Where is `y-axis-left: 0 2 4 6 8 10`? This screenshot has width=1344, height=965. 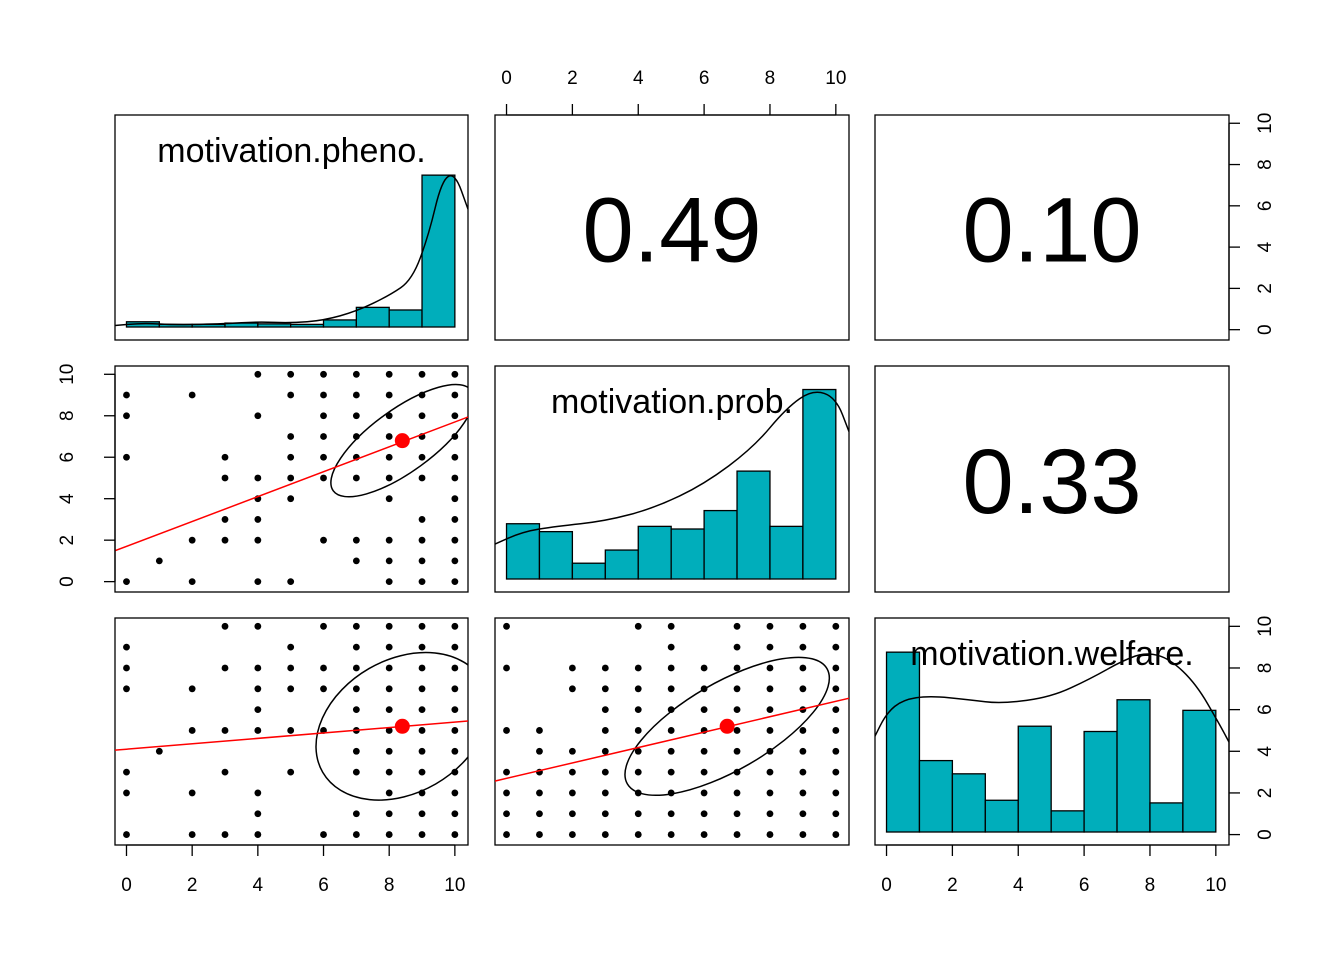
y-axis-left: 0 2 4 6 8 10 is located at coordinates (86, 475).